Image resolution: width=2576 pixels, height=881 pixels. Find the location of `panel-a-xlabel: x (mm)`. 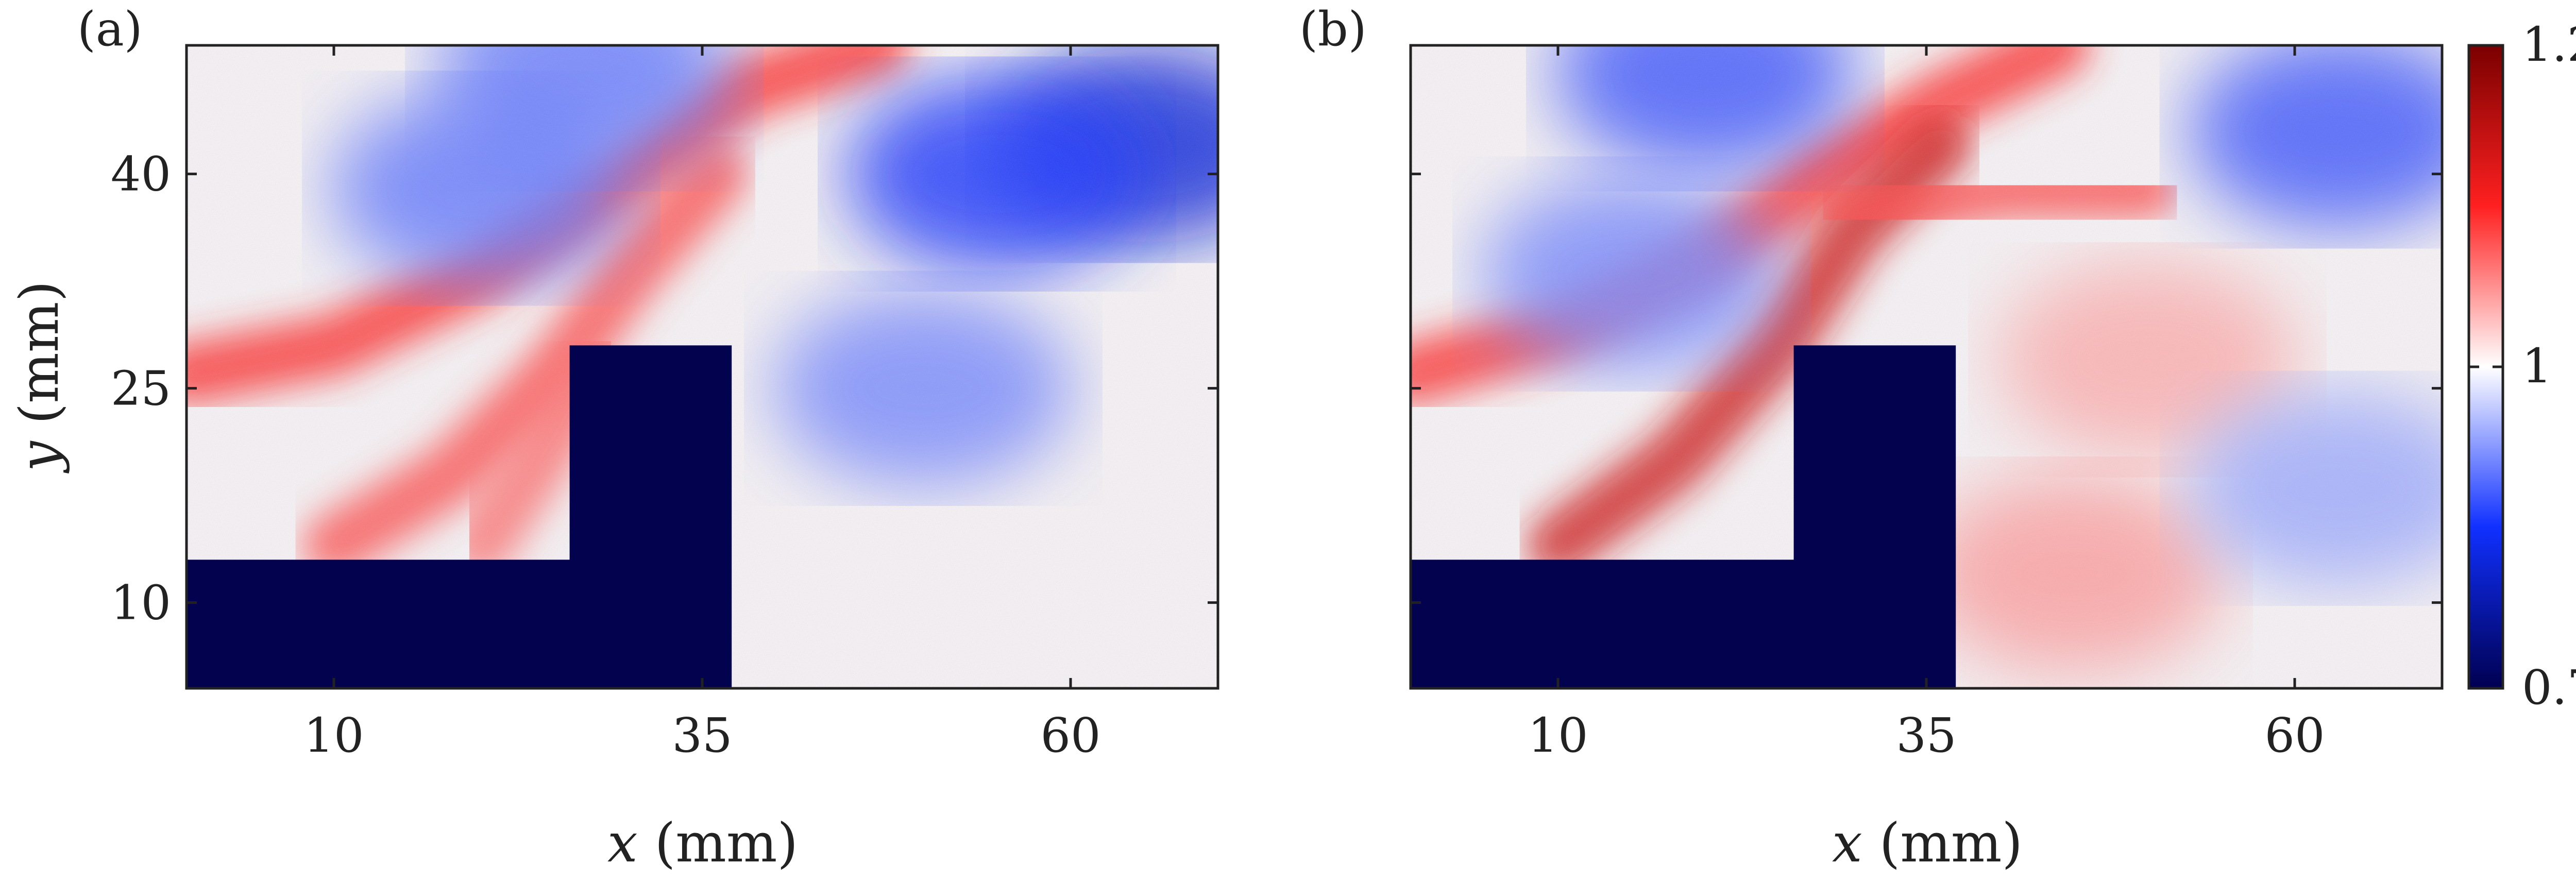

panel-a-xlabel: x (mm) is located at coordinates (702, 842).